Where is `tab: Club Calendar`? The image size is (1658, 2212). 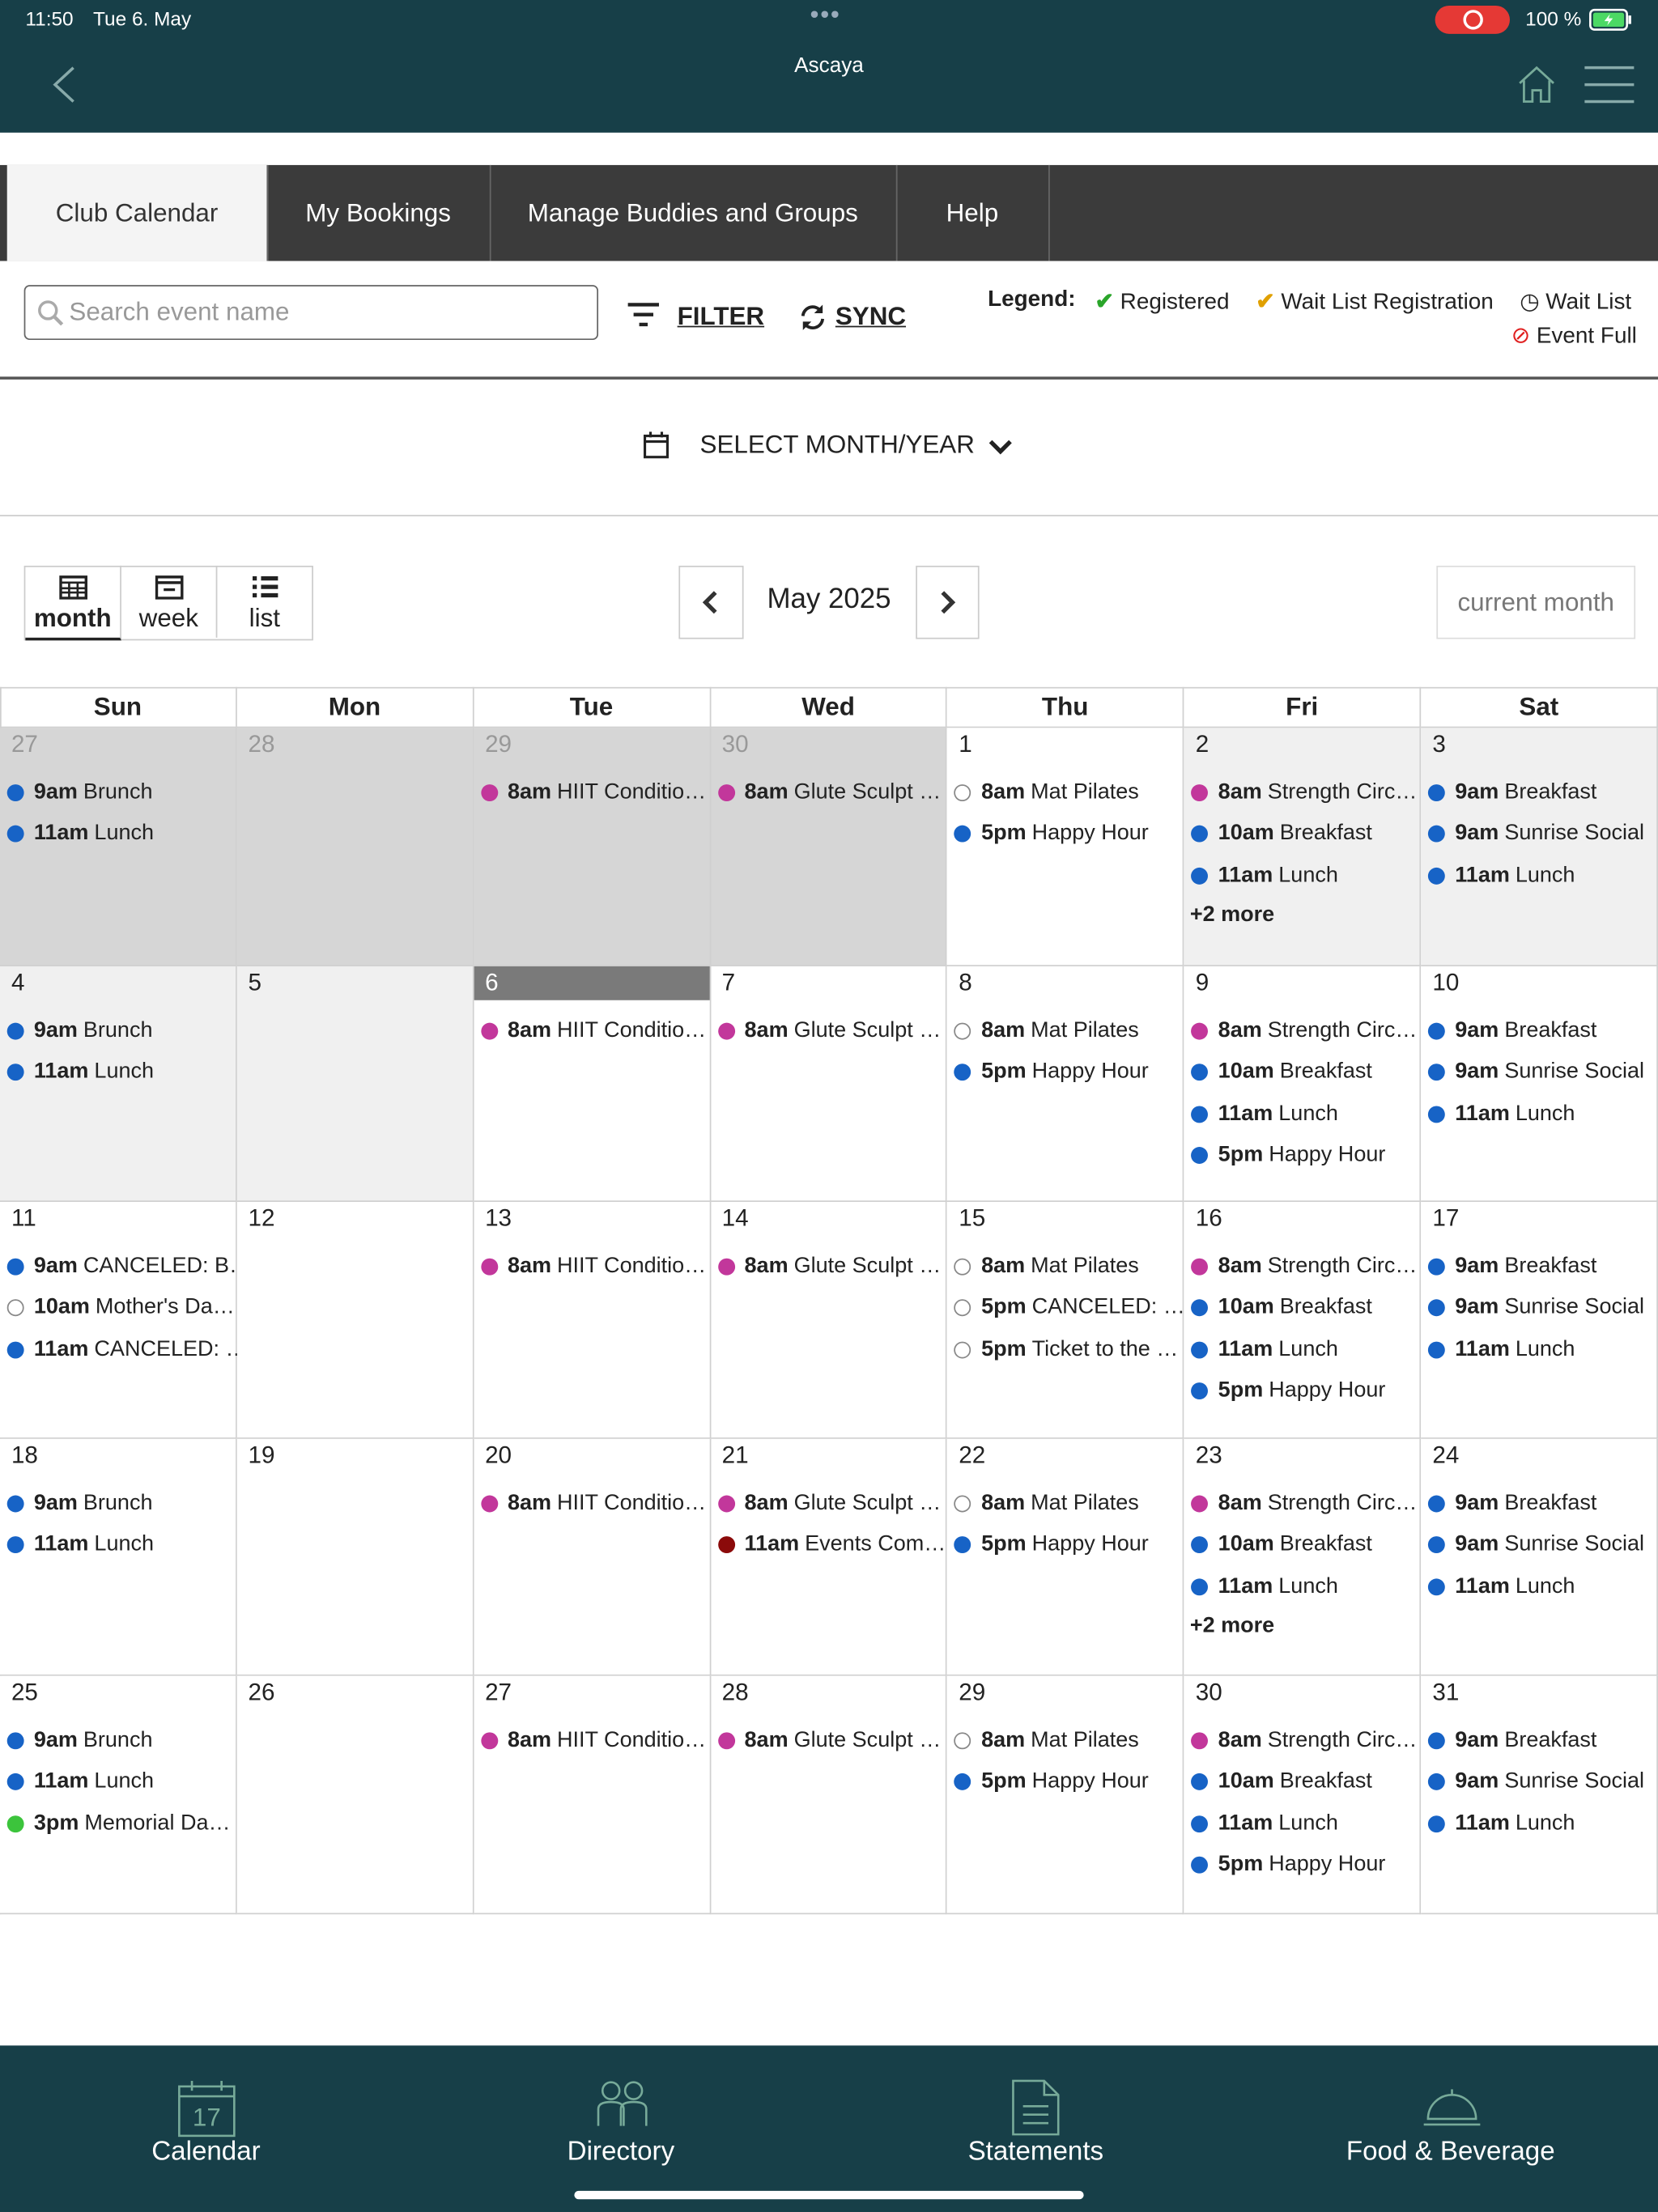
tab: Club Calendar is located at coordinates (137, 212).